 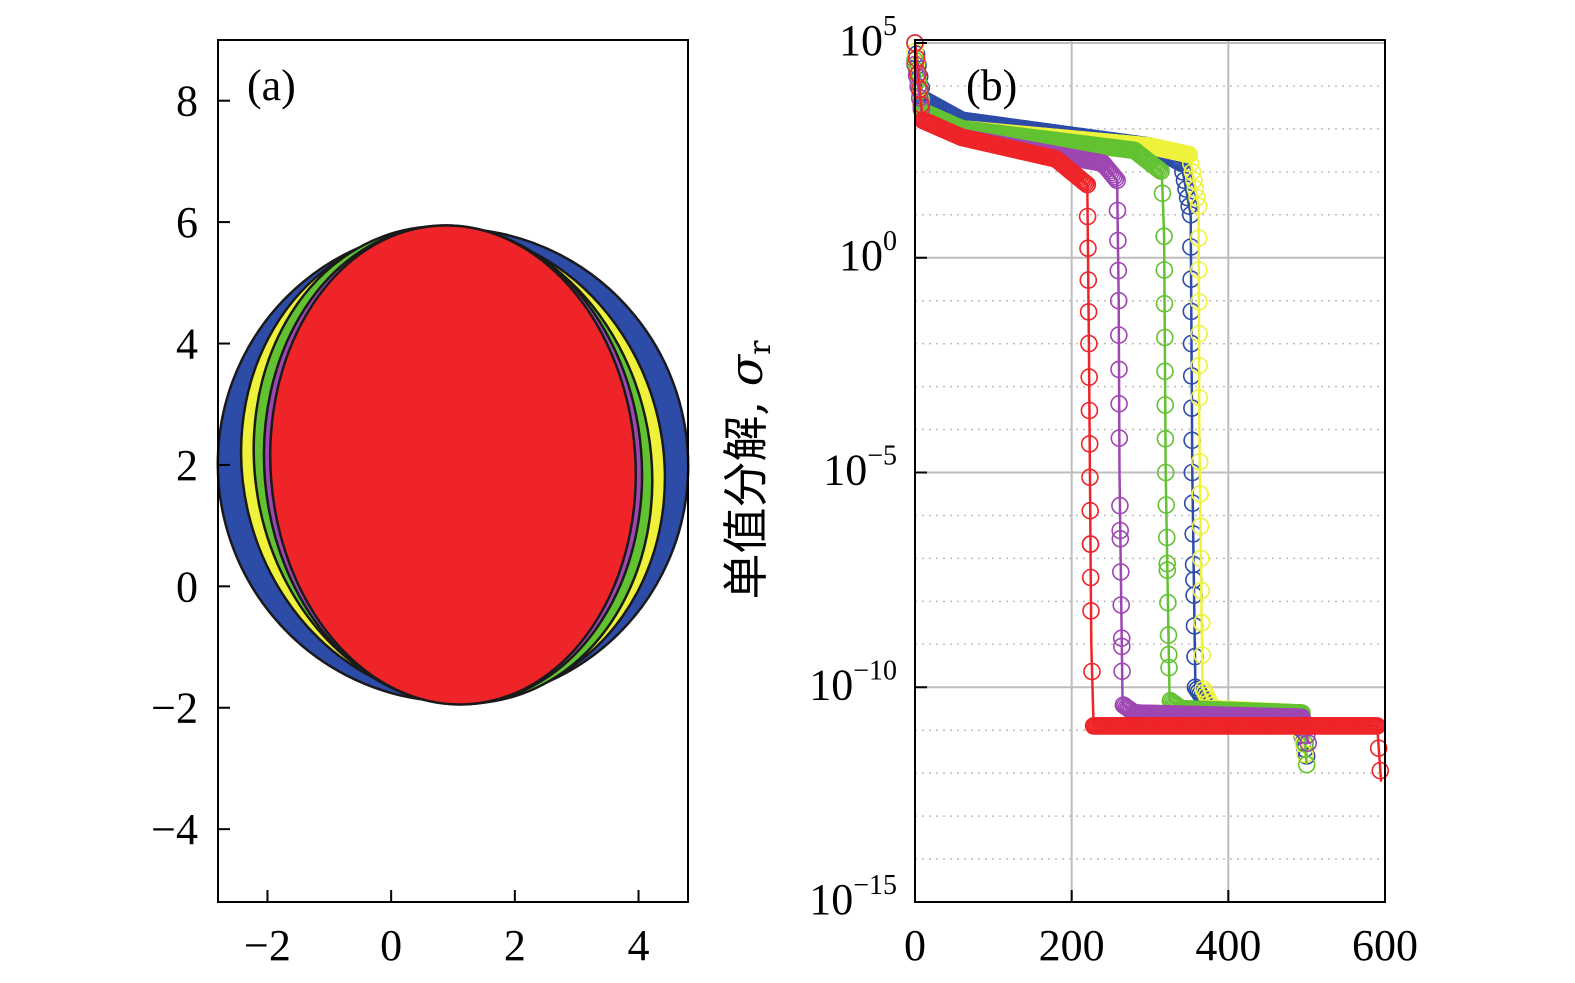 What do you see at coordinates (1228, 945) in the screenshot?
I see `x-tick-label: 400` at bounding box center [1228, 945].